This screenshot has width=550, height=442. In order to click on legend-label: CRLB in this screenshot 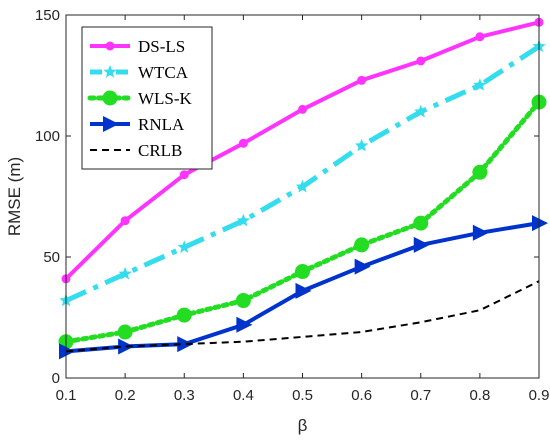, I will do `click(160, 150)`.